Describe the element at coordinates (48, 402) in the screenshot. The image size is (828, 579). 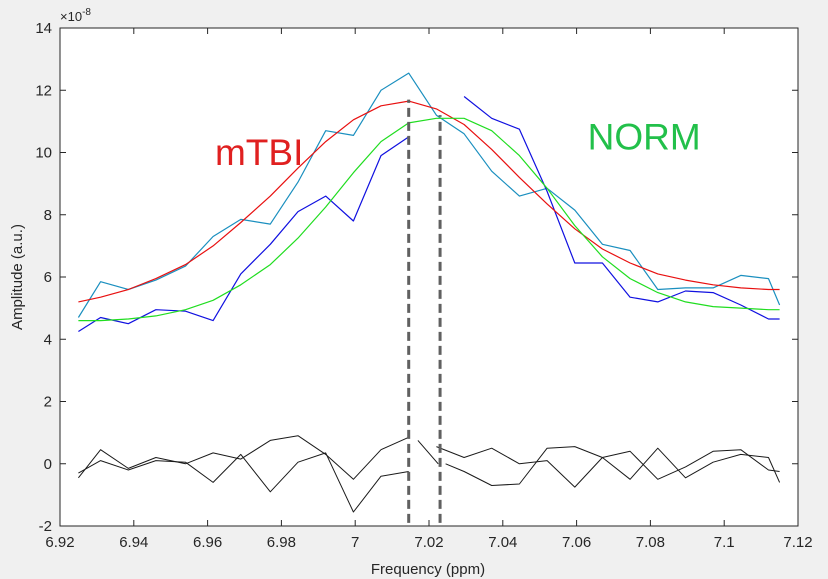
I see `y-tick-label: 2` at that location.